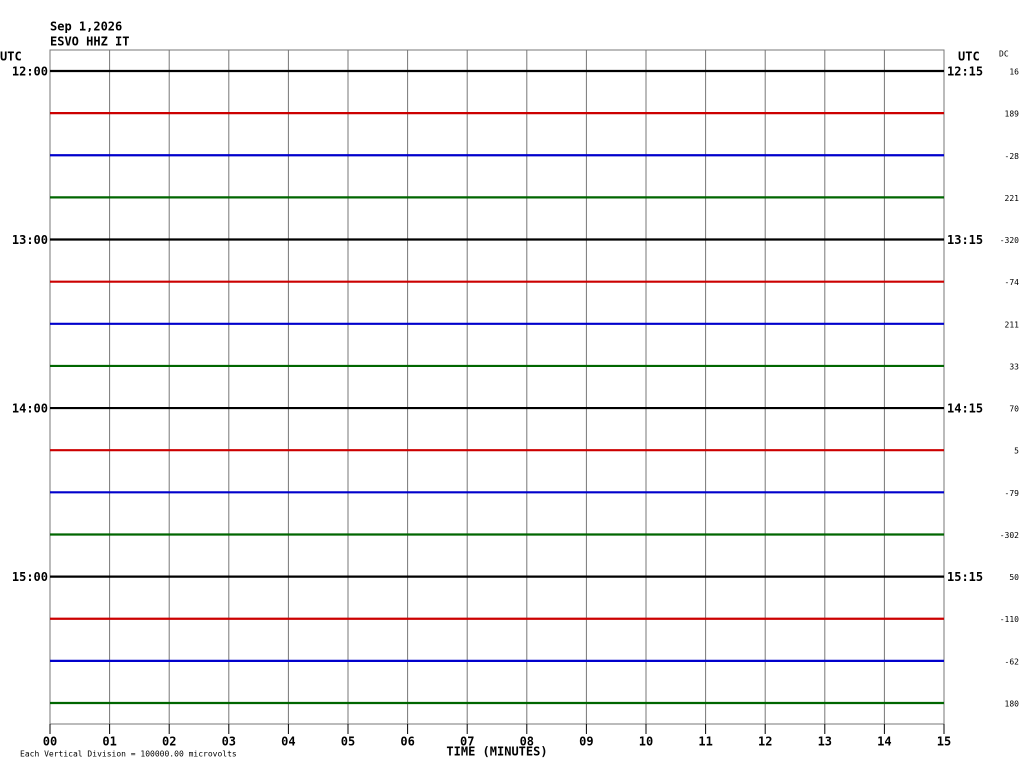  Describe the element at coordinates (86, 27) in the screenshot. I see `chart-title: Sep 1,2026` at that location.